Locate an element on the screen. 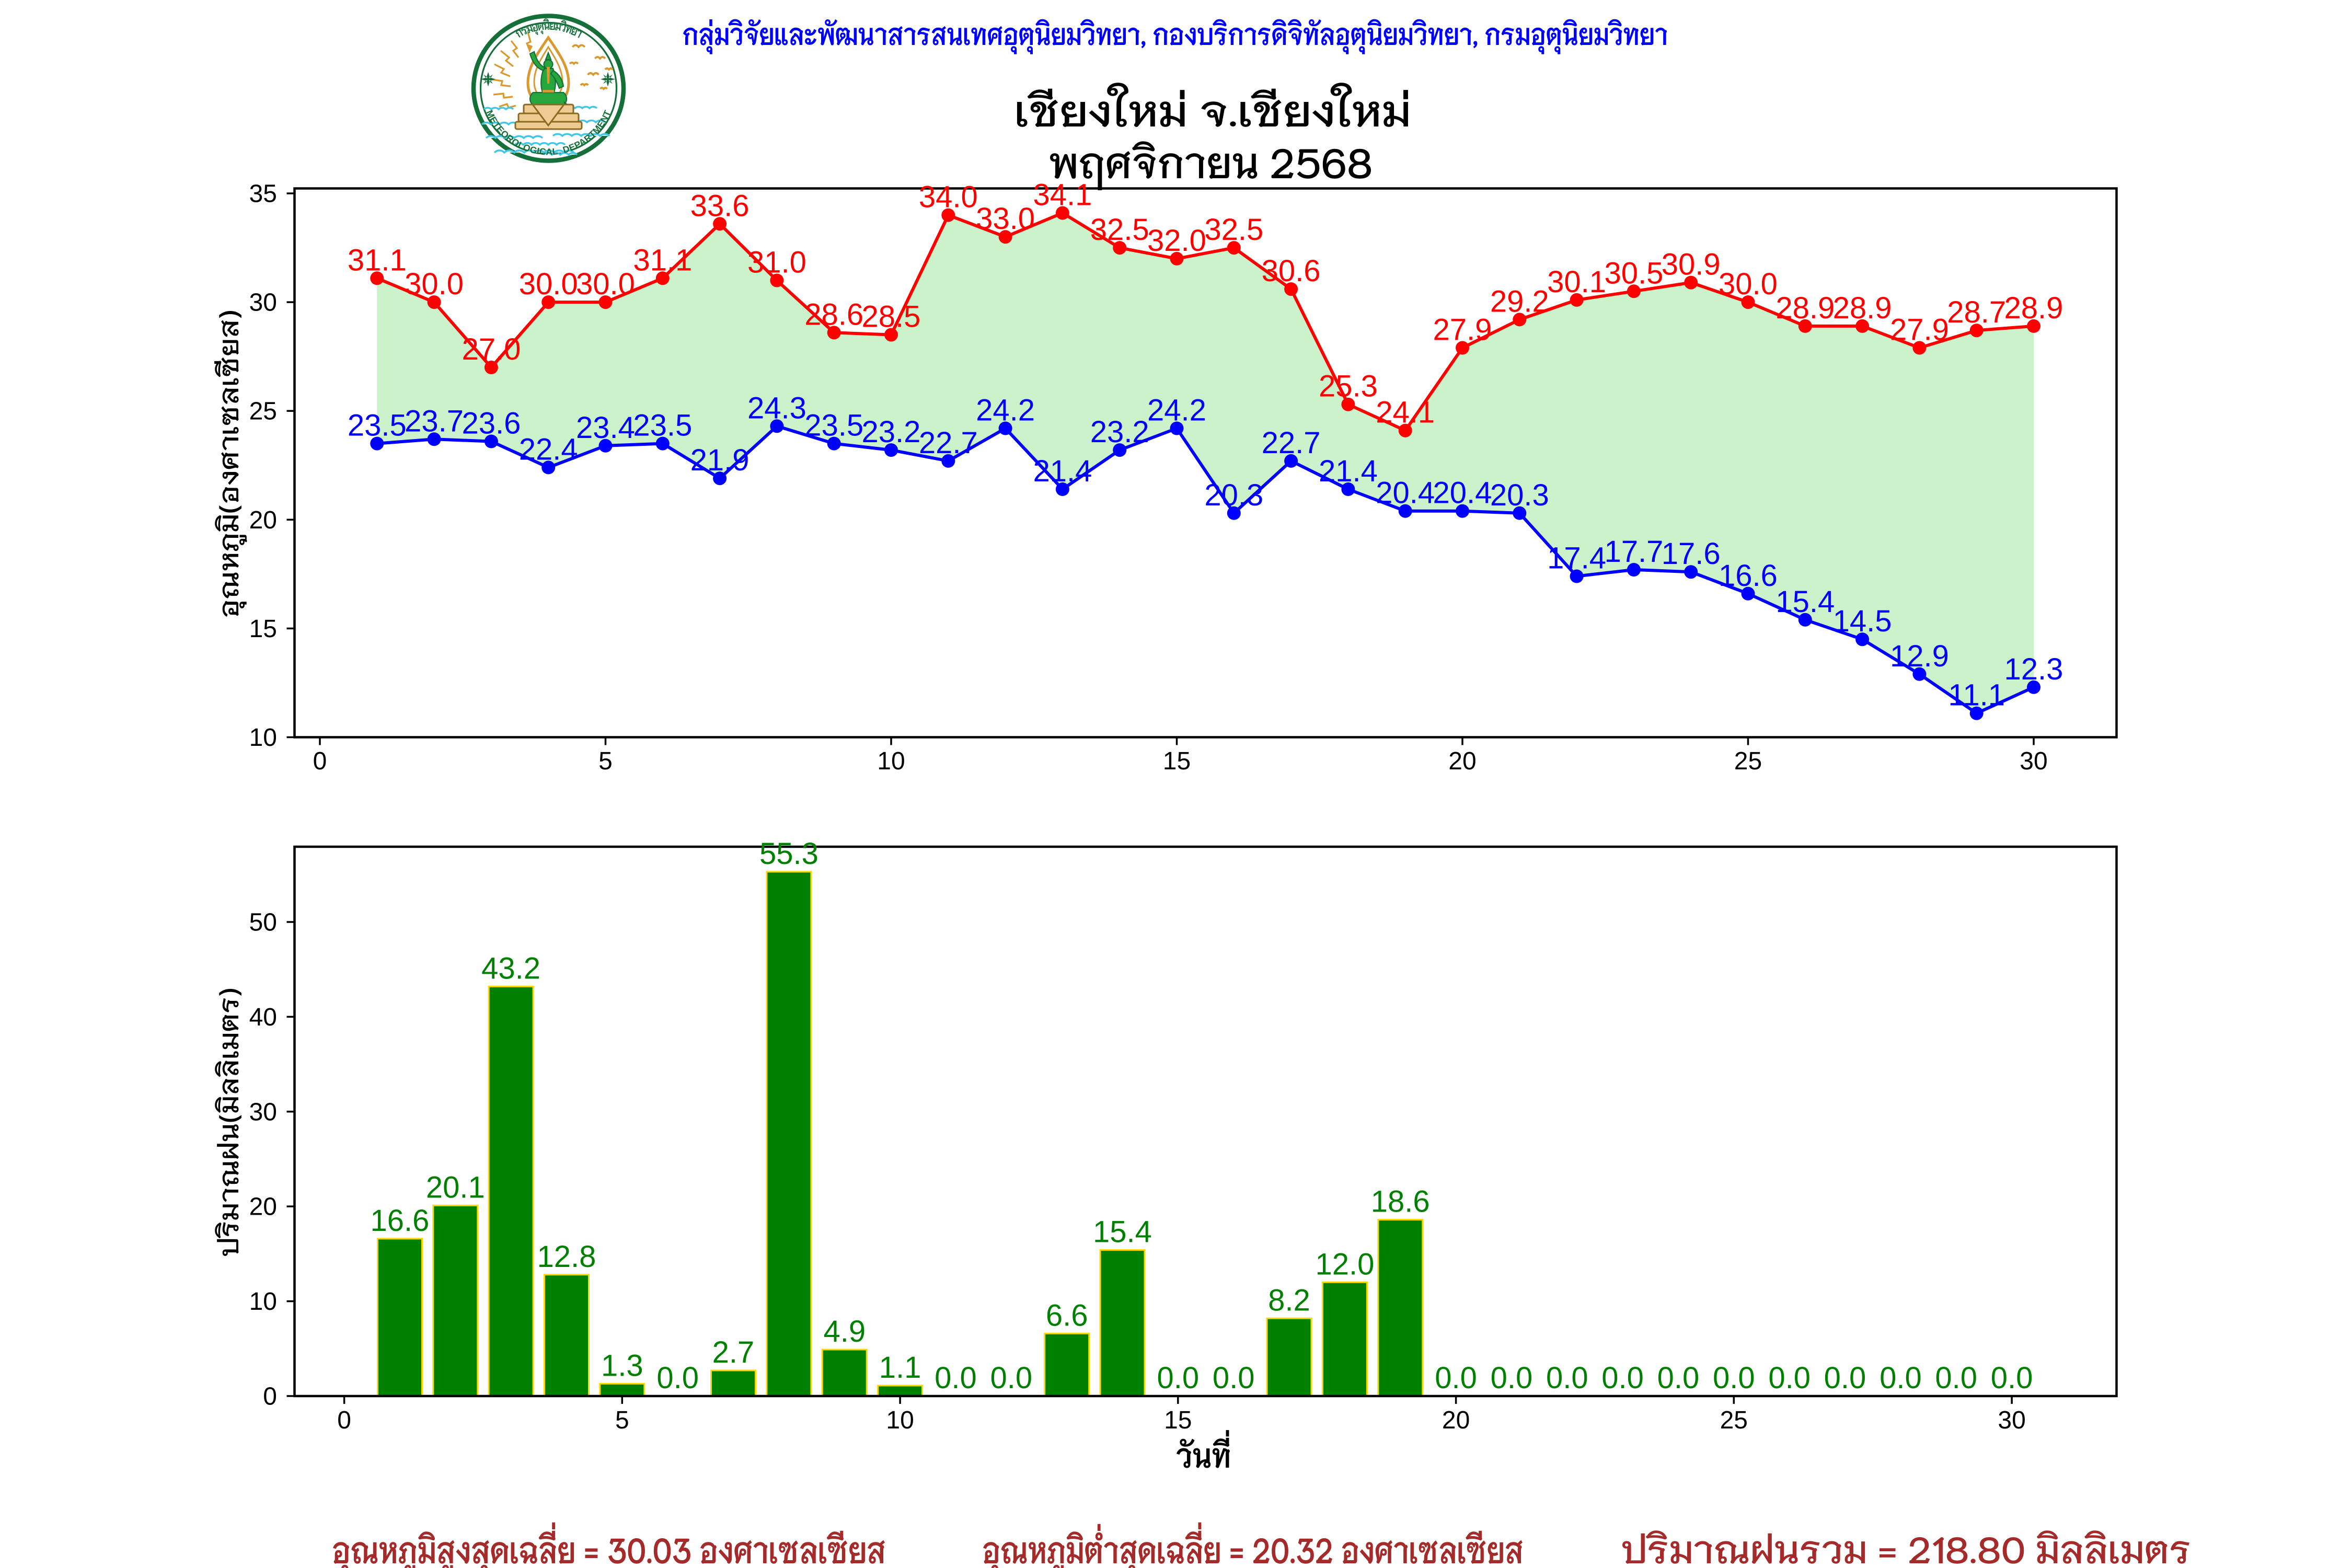 The image size is (2352, 1568). svg-text: 35 is located at coordinates (263, 194).